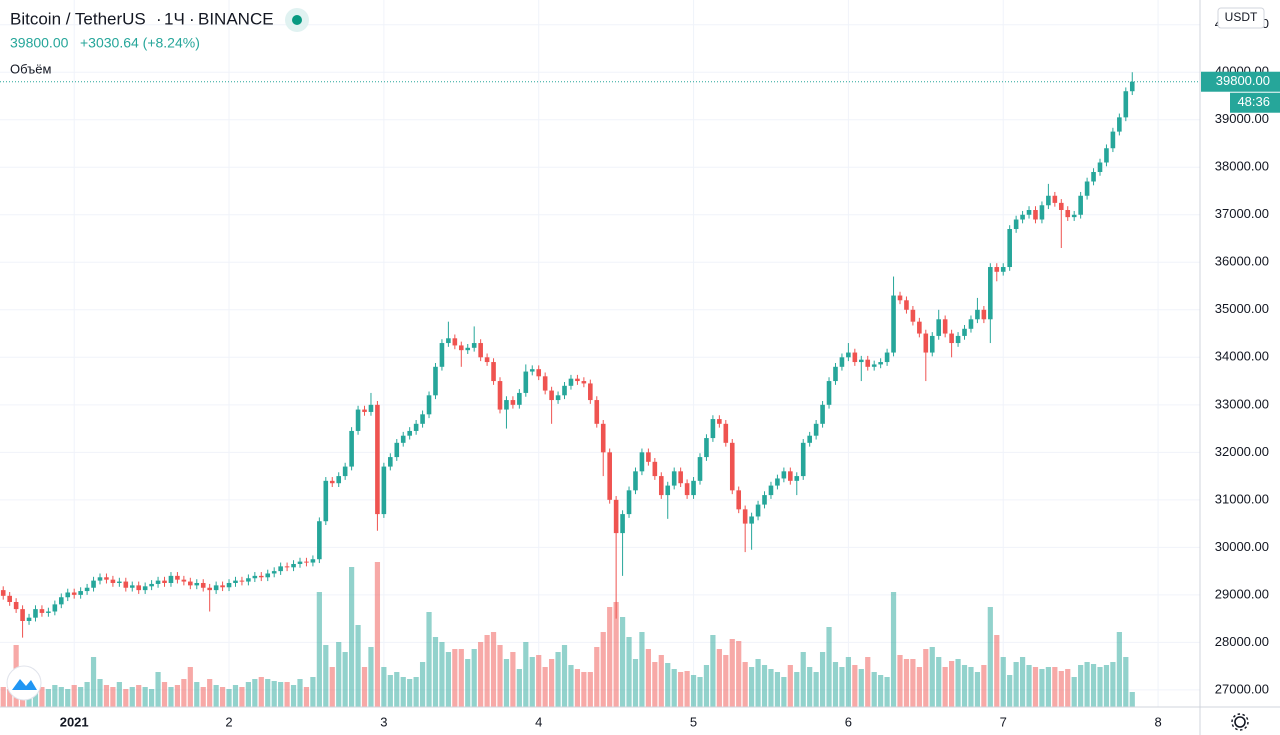  What do you see at coordinates (1240, 81) in the screenshot?
I see `price-badge` at bounding box center [1240, 81].